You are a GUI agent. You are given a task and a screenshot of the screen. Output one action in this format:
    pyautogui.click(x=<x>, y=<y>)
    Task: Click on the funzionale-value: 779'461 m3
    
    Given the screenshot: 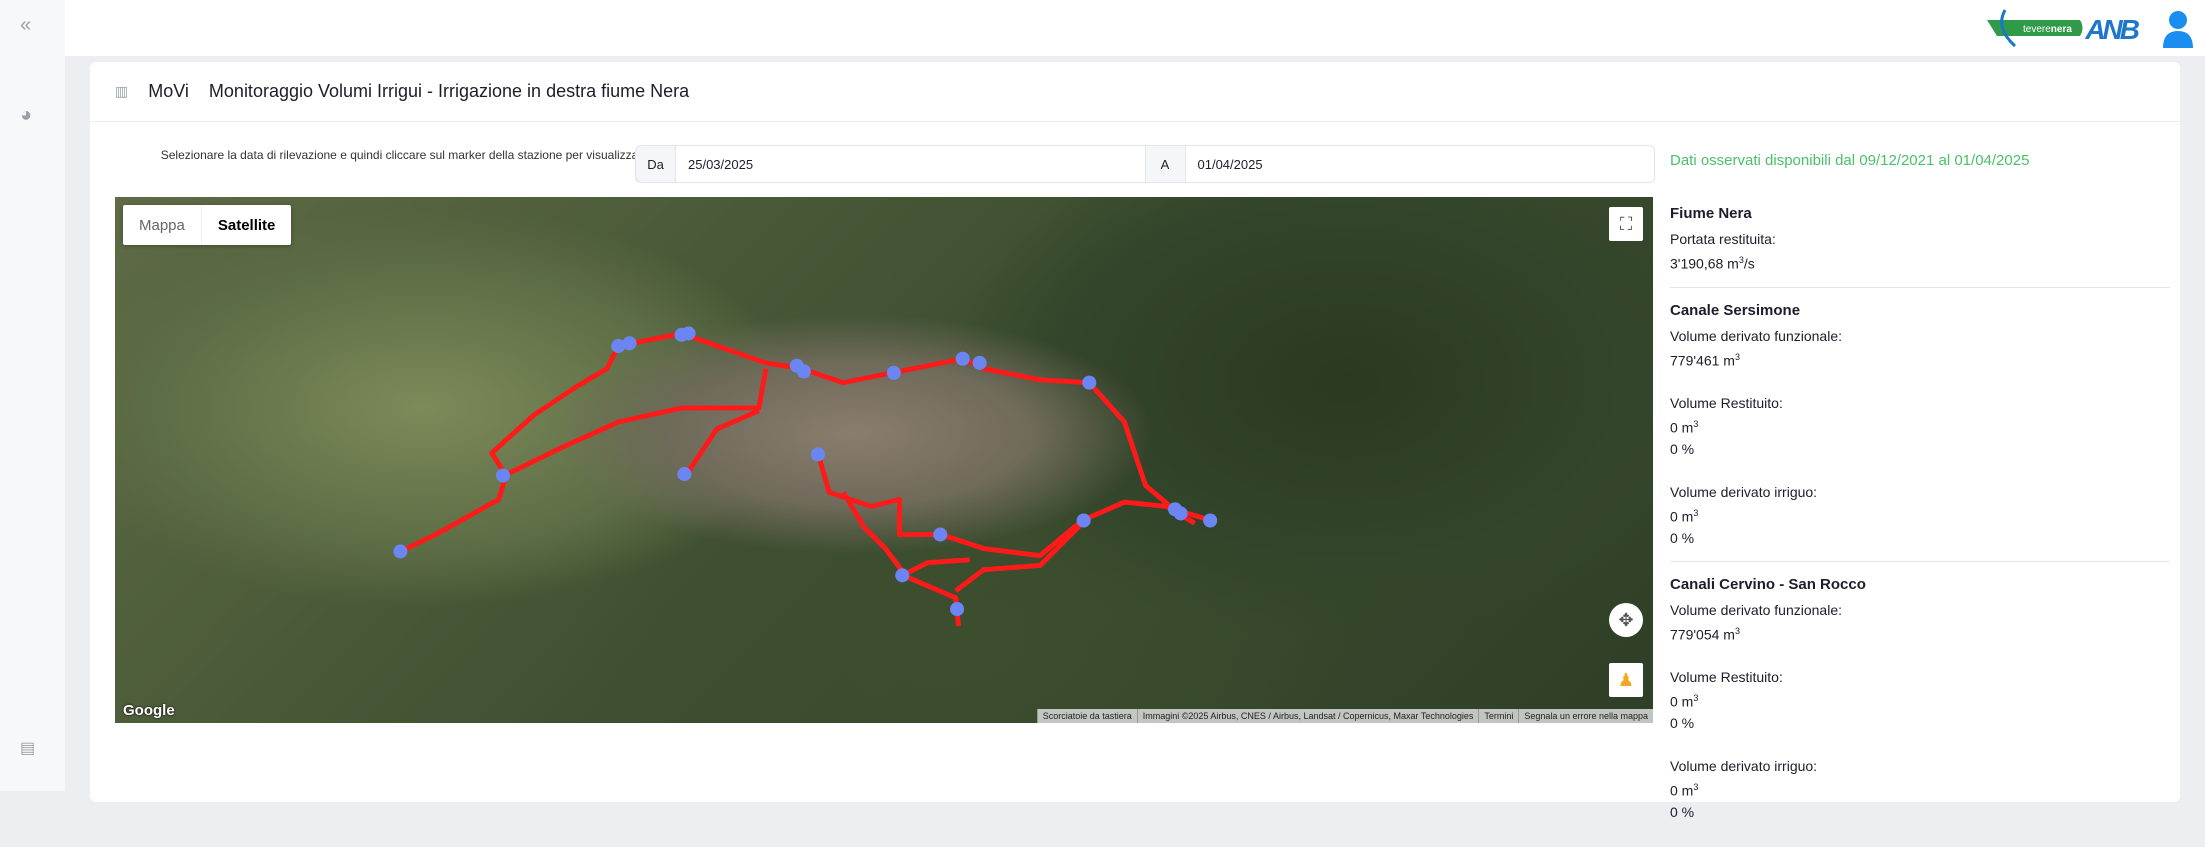 What is the action you would take?
    pyautogui.click(x=1705, y=360)
    